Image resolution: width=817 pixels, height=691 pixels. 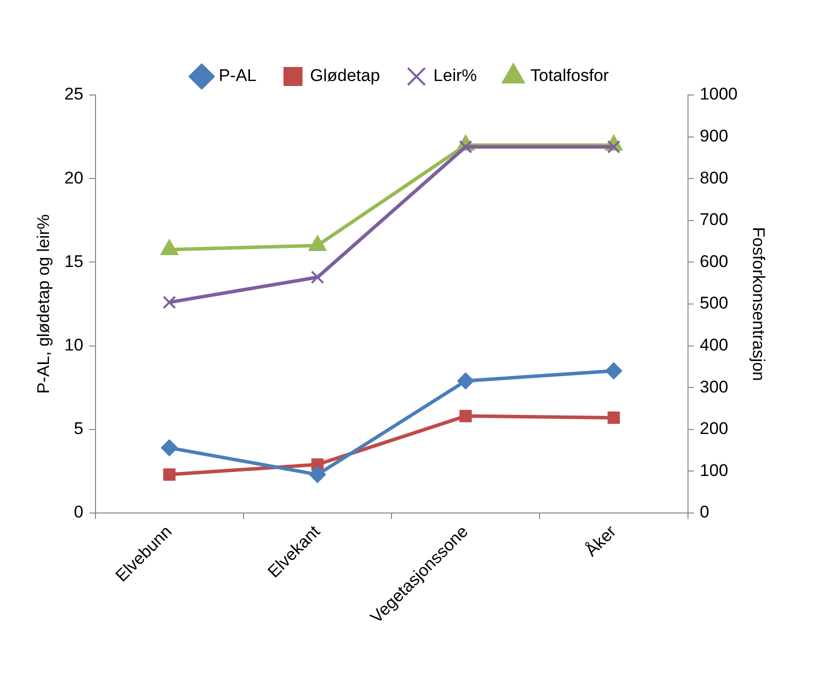 I want to click on y2-tick-label: 400, so click(x=714, y=344).